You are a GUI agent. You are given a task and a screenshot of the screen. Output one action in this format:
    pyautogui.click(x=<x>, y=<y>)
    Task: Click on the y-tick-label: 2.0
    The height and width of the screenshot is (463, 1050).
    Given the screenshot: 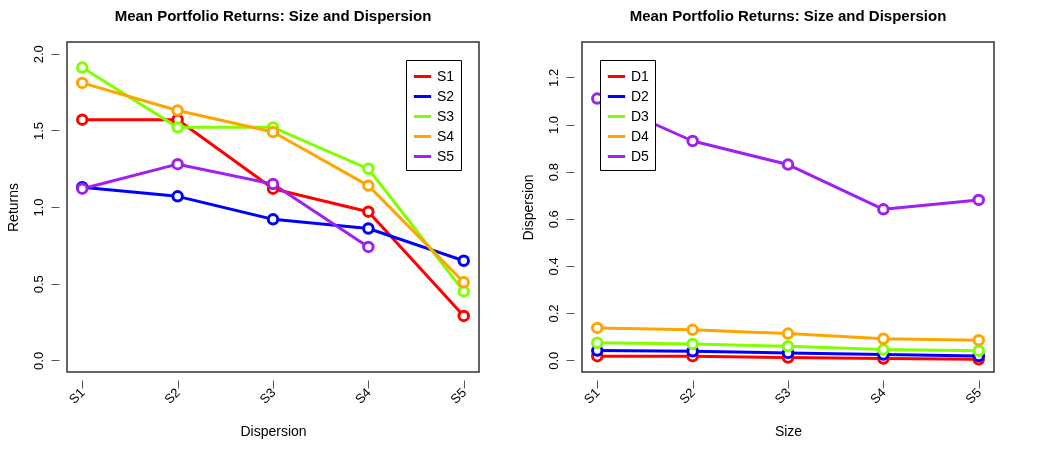 What is the action you would take?
    pyautogui.click(x=38, y=54)
    